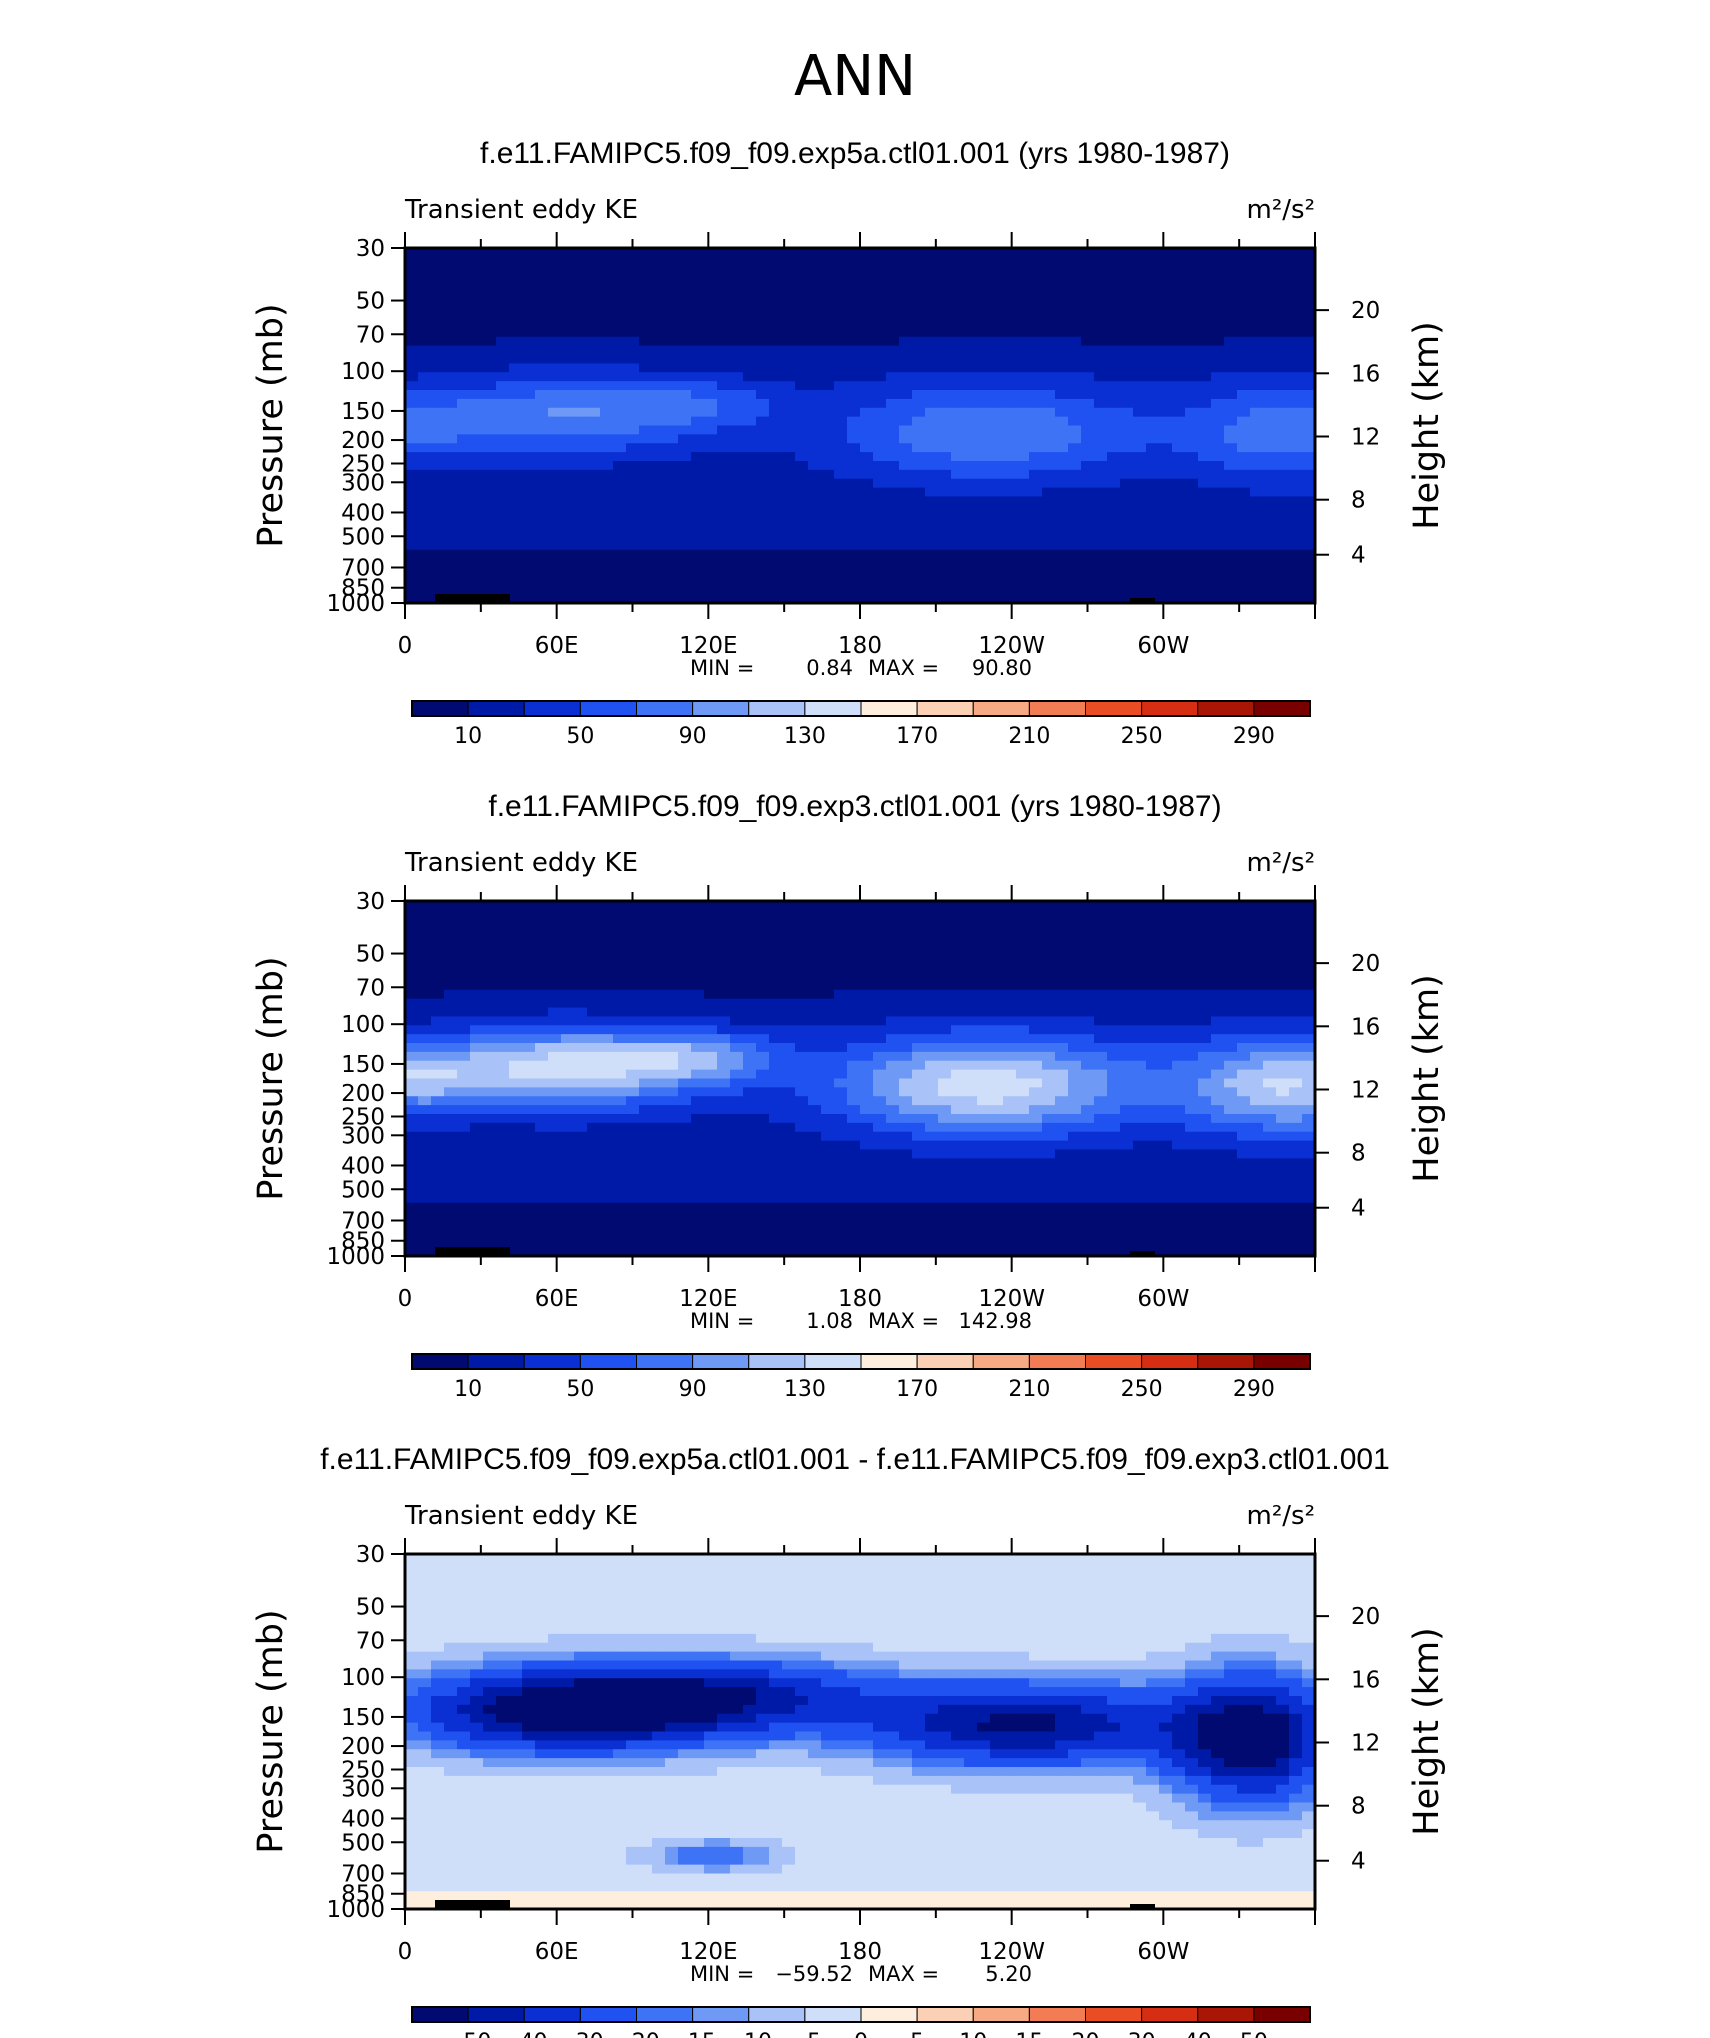  Describe the element at coordinates (472, 598) in the screenshot. I see `topography-mark` at that location.